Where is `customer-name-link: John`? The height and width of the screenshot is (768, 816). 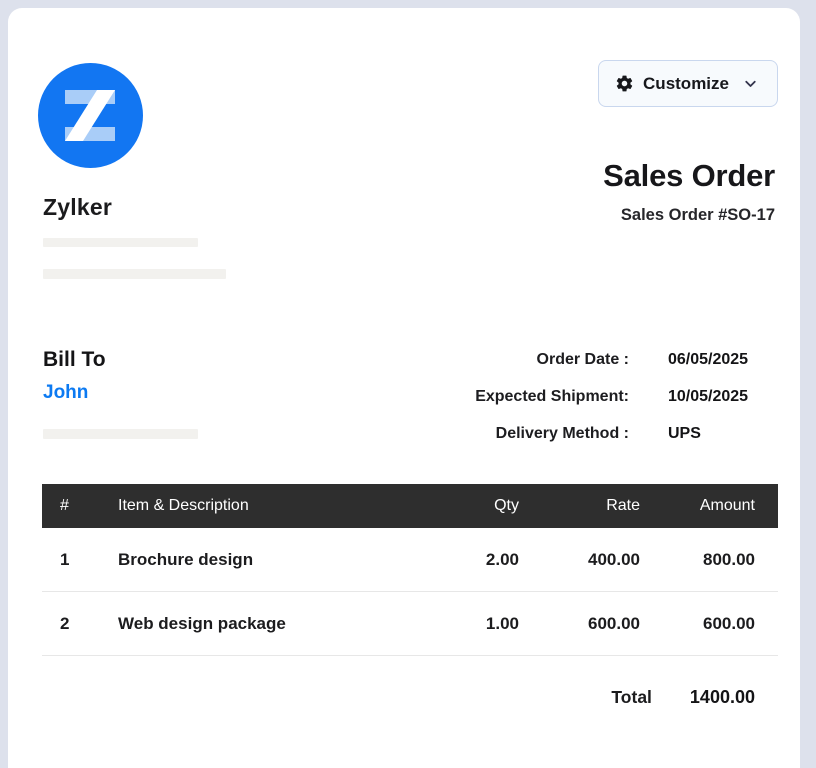 customer-name-link: John is located at coordinates (66, 392).